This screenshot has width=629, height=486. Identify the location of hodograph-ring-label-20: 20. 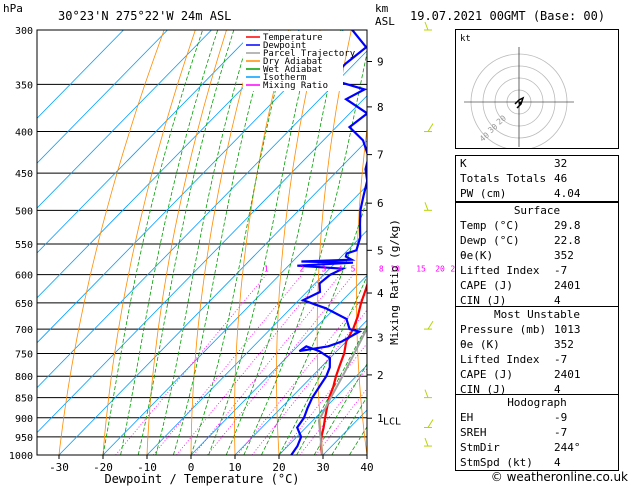
(501, 119).